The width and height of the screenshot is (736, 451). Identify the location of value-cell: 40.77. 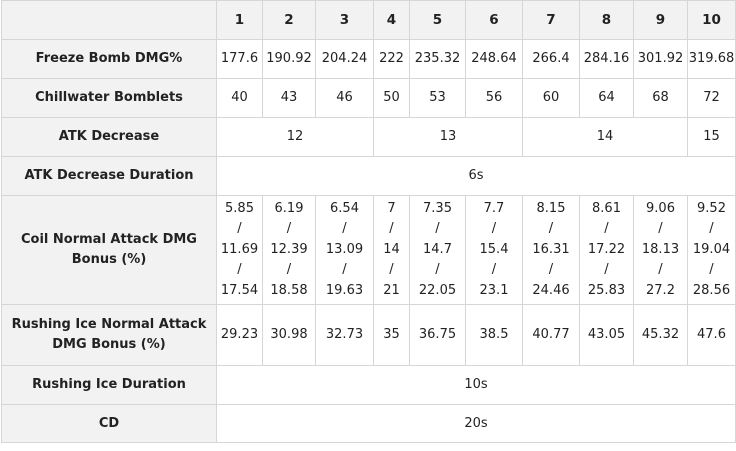
(551, 335).